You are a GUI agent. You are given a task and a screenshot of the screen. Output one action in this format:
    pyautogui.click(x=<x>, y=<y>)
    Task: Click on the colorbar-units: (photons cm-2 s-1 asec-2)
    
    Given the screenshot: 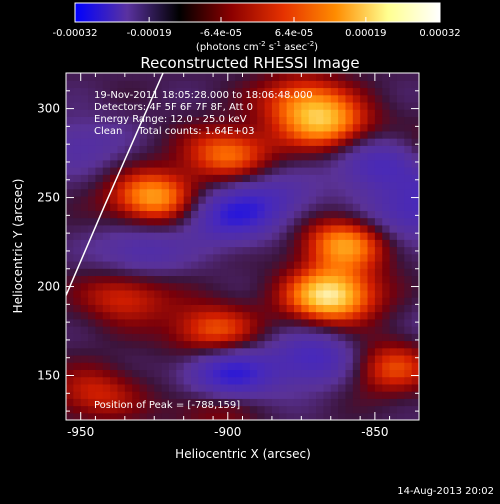 What is the action you would take?
    pyautogui.click(x=257, y=46)
    